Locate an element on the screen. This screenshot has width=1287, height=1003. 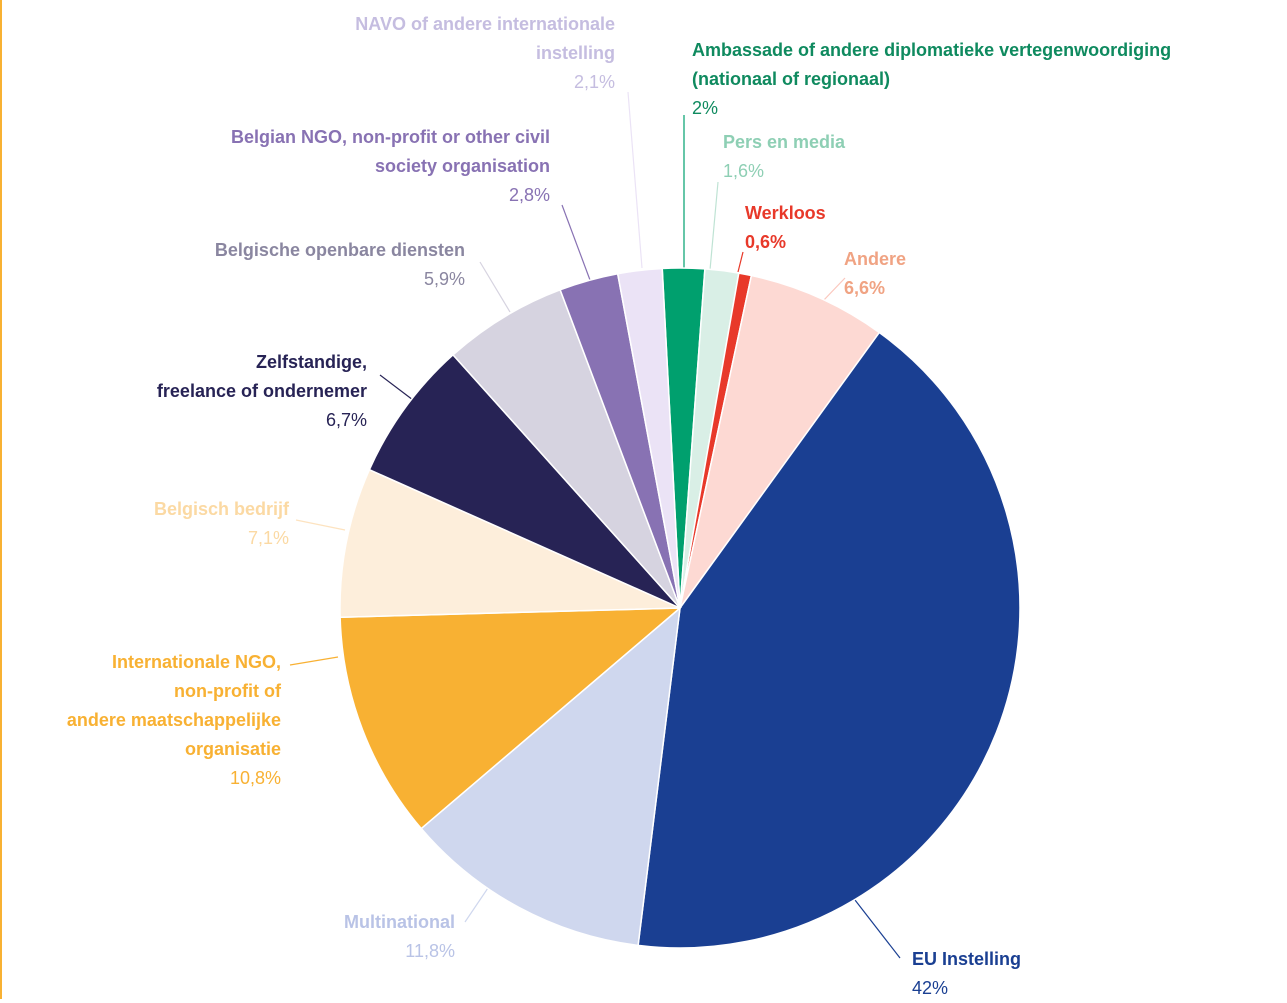
label: Multinational 11,8% is located at coordinates (399, 937).